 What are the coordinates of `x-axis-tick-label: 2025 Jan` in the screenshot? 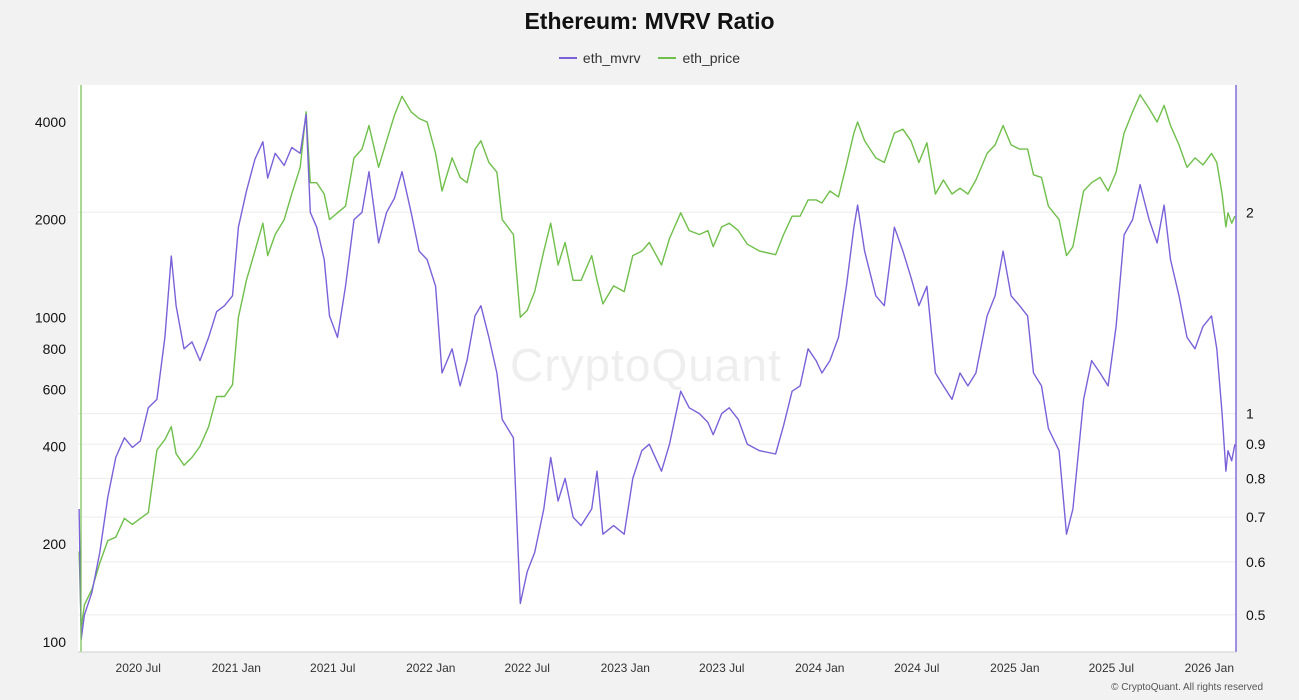 It's located at (1014, 668).